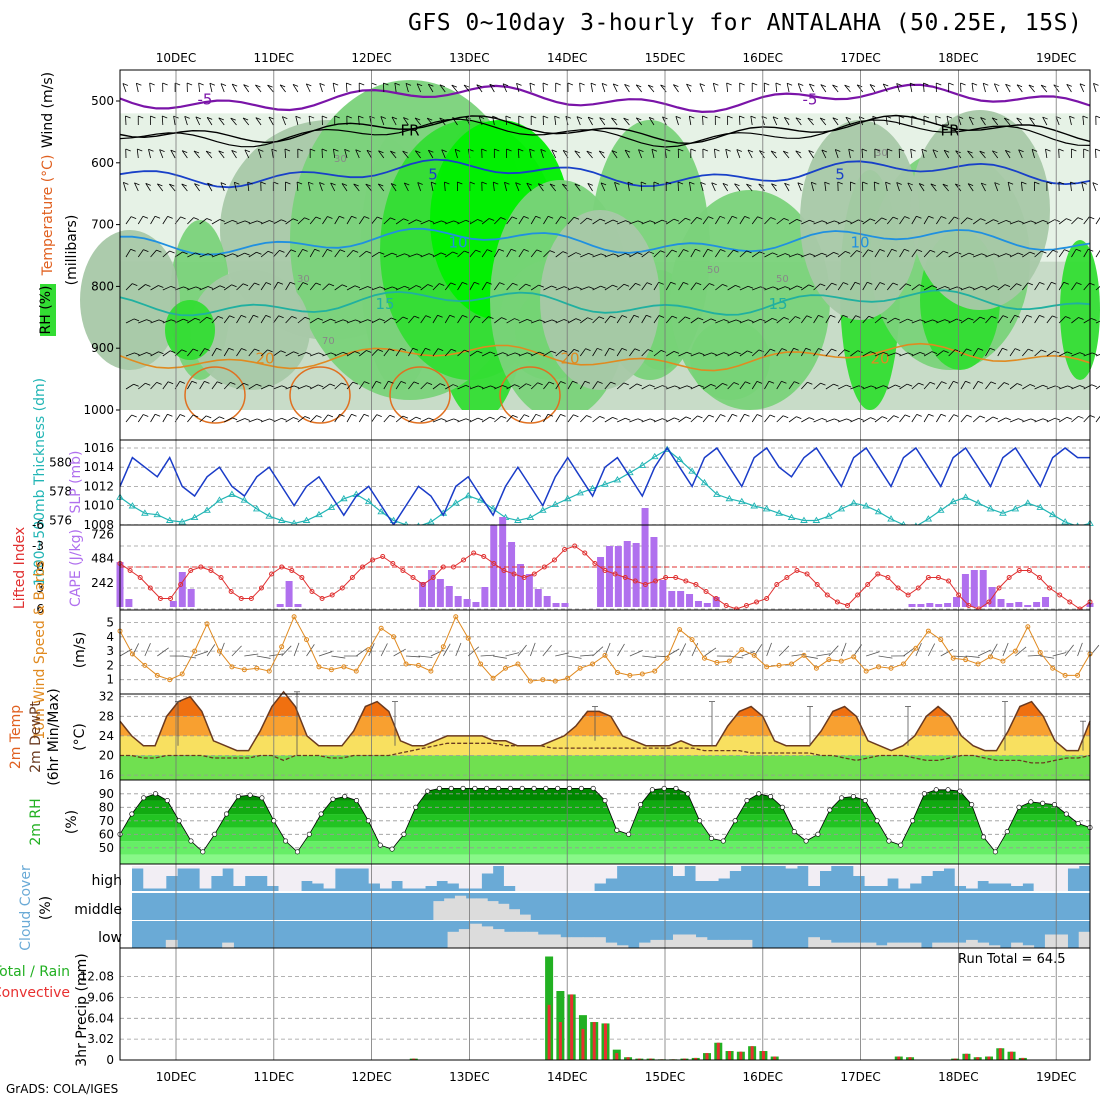 The image size is (1100, 1100). What do you see at coordinates (840, 174) in the screenshot?
I see `contour-label: 5` at bounding box center [840, 174].